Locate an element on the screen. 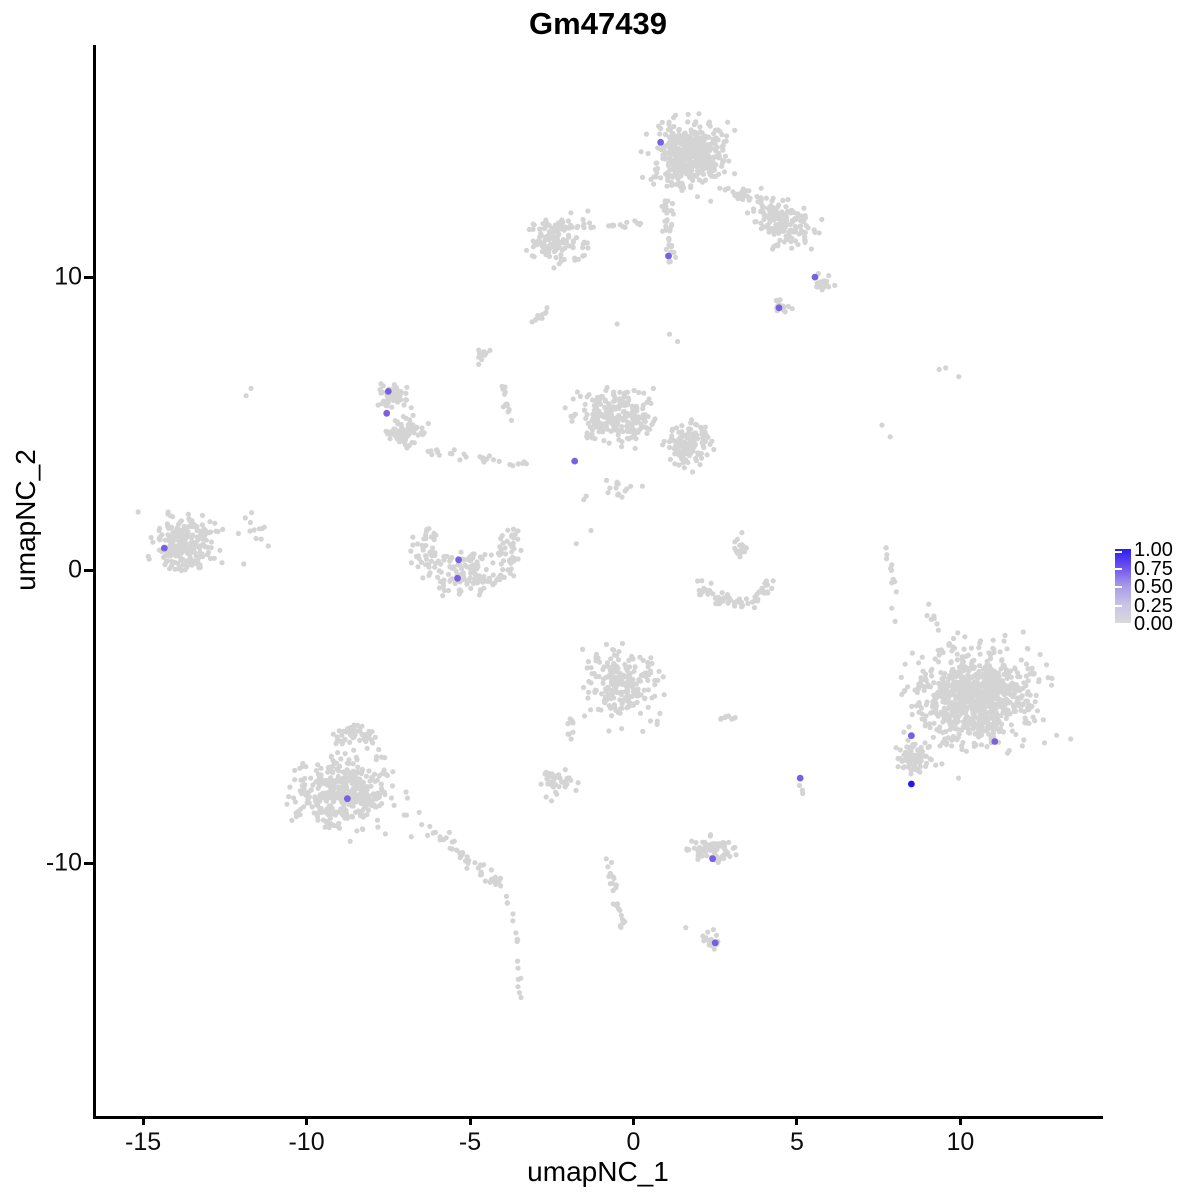 The height and width of the screenshot is (1200, 1200). x-tick-label: -5 is located at coordinates (470, 1142).